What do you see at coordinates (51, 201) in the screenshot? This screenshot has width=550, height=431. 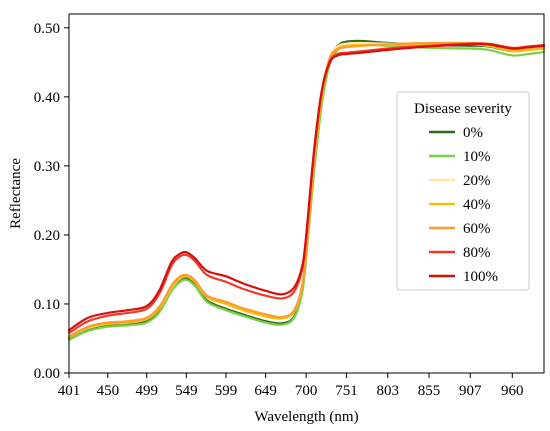 I see `y-axis: 0.00 0.10 0.20 0.30 0.40 0.50` at bounding box center [51, 201].